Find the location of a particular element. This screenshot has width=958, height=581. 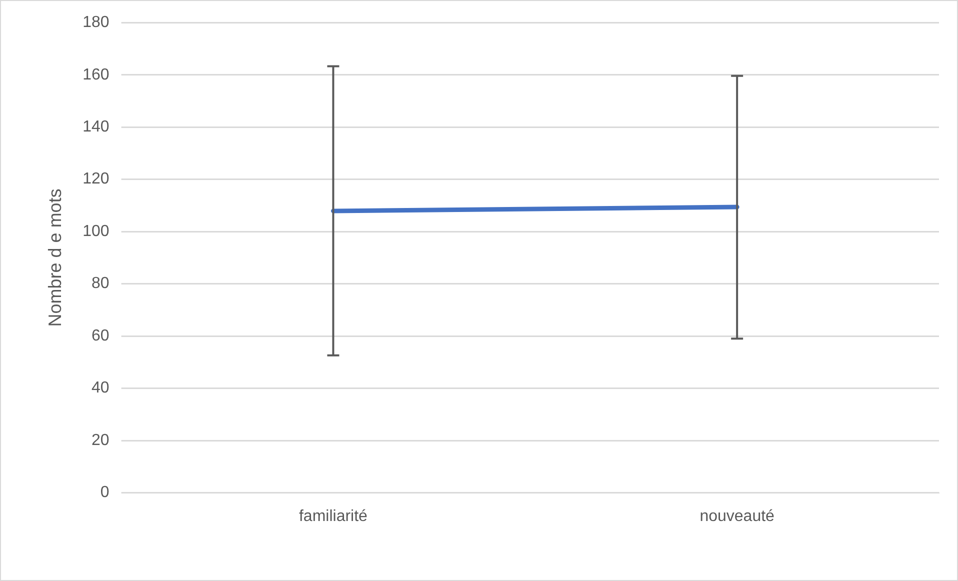

y-tick-label: 20 is located at coordinates (101, 440).